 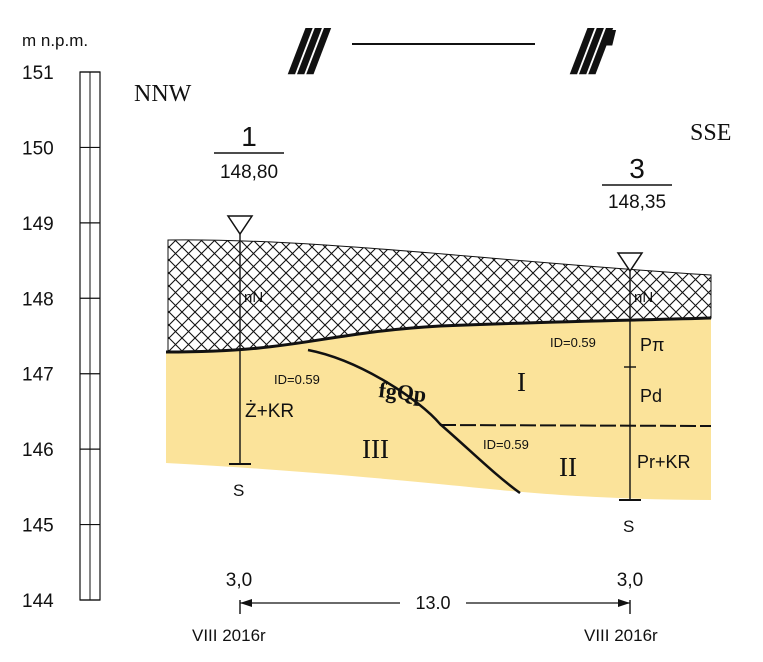 What do you see at coordinates (573, 342) in the screenshot?
I see `zone-i-id-label: ID=0.59` at bounding box center [573, 342].